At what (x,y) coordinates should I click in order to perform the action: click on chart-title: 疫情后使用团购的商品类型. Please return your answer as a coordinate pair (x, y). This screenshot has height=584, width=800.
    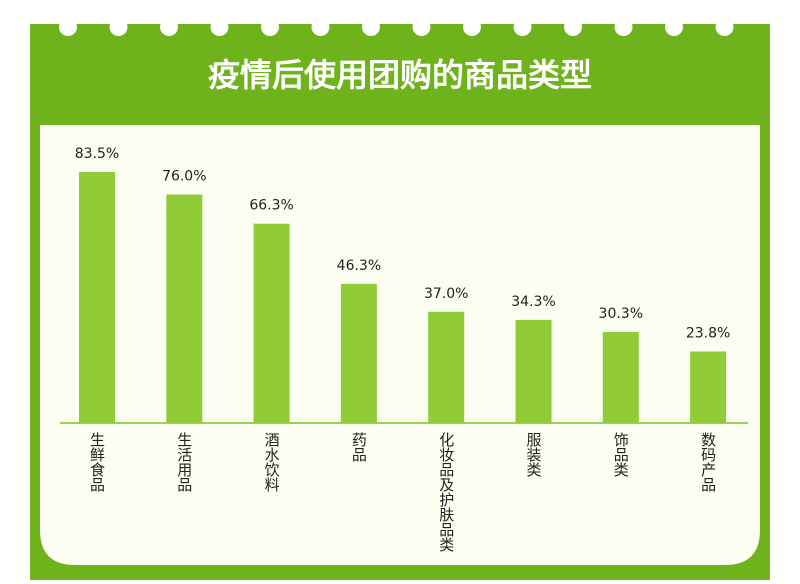
    Looking at the image, I should click on (400, 75).